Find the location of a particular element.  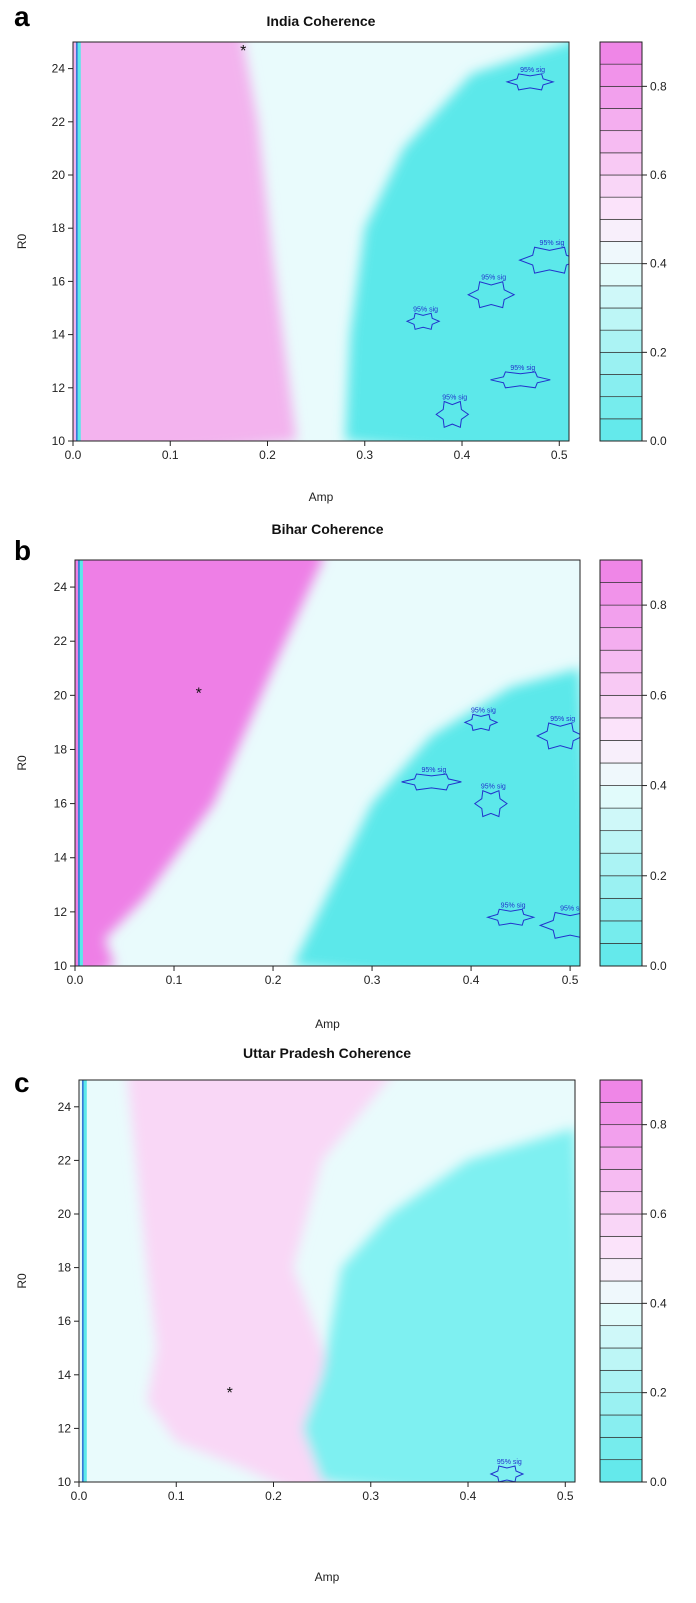

x-axis-label: Amp is located at coordinates (327, 1024).